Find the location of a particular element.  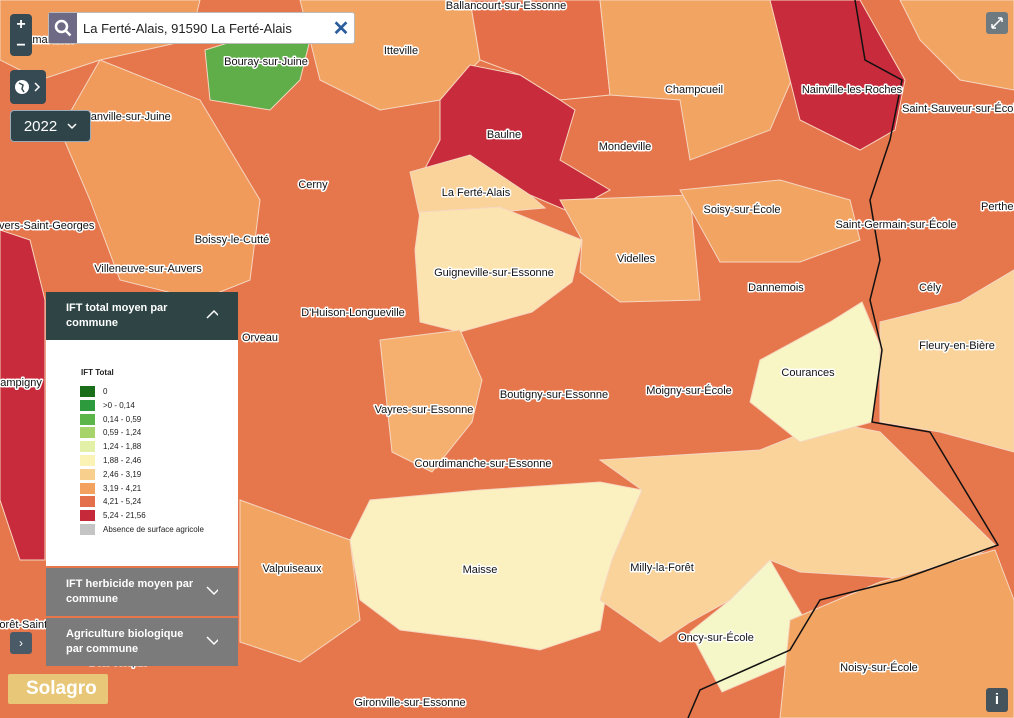

commune-label: Courances is located at coordinates (808, 373).